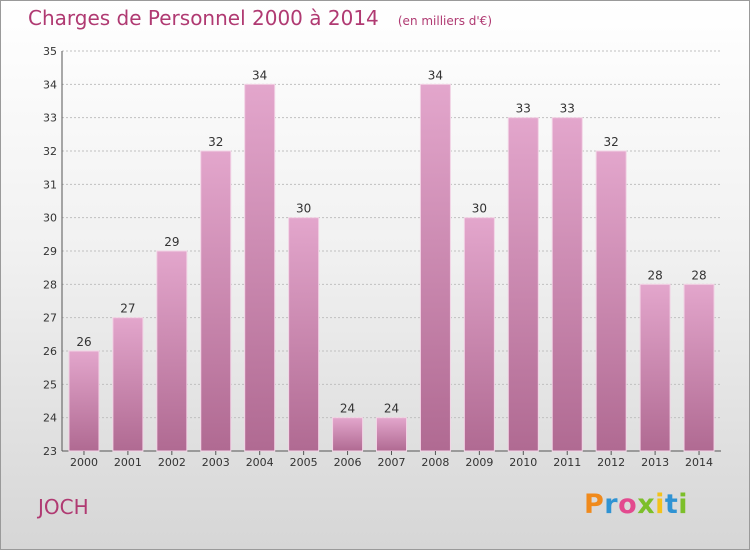 The image size is (750, 550). What do you see at coordinates (50, 418) in the screenshot?
I see `y-tick-label: 24` at bounding box center [50, 418].